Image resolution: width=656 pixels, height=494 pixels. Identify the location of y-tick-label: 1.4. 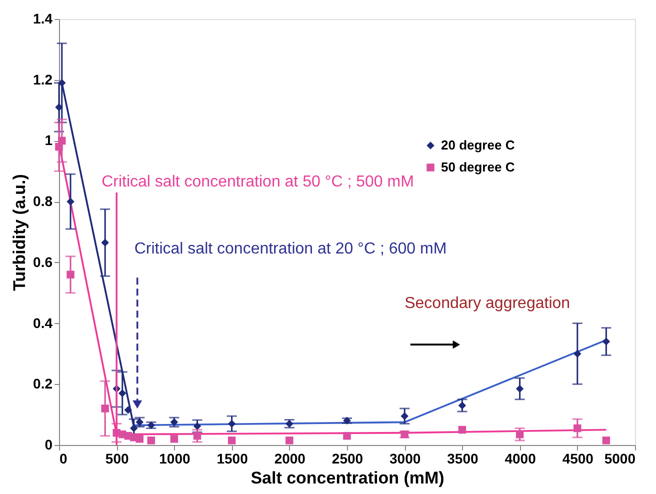
(43, 18).